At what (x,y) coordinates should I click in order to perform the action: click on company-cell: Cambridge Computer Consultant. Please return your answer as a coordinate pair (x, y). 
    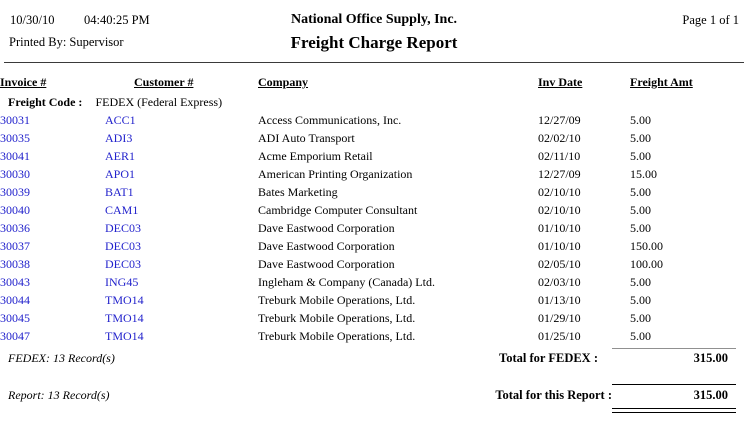
    Looking at the image, I should click on (338, 209).